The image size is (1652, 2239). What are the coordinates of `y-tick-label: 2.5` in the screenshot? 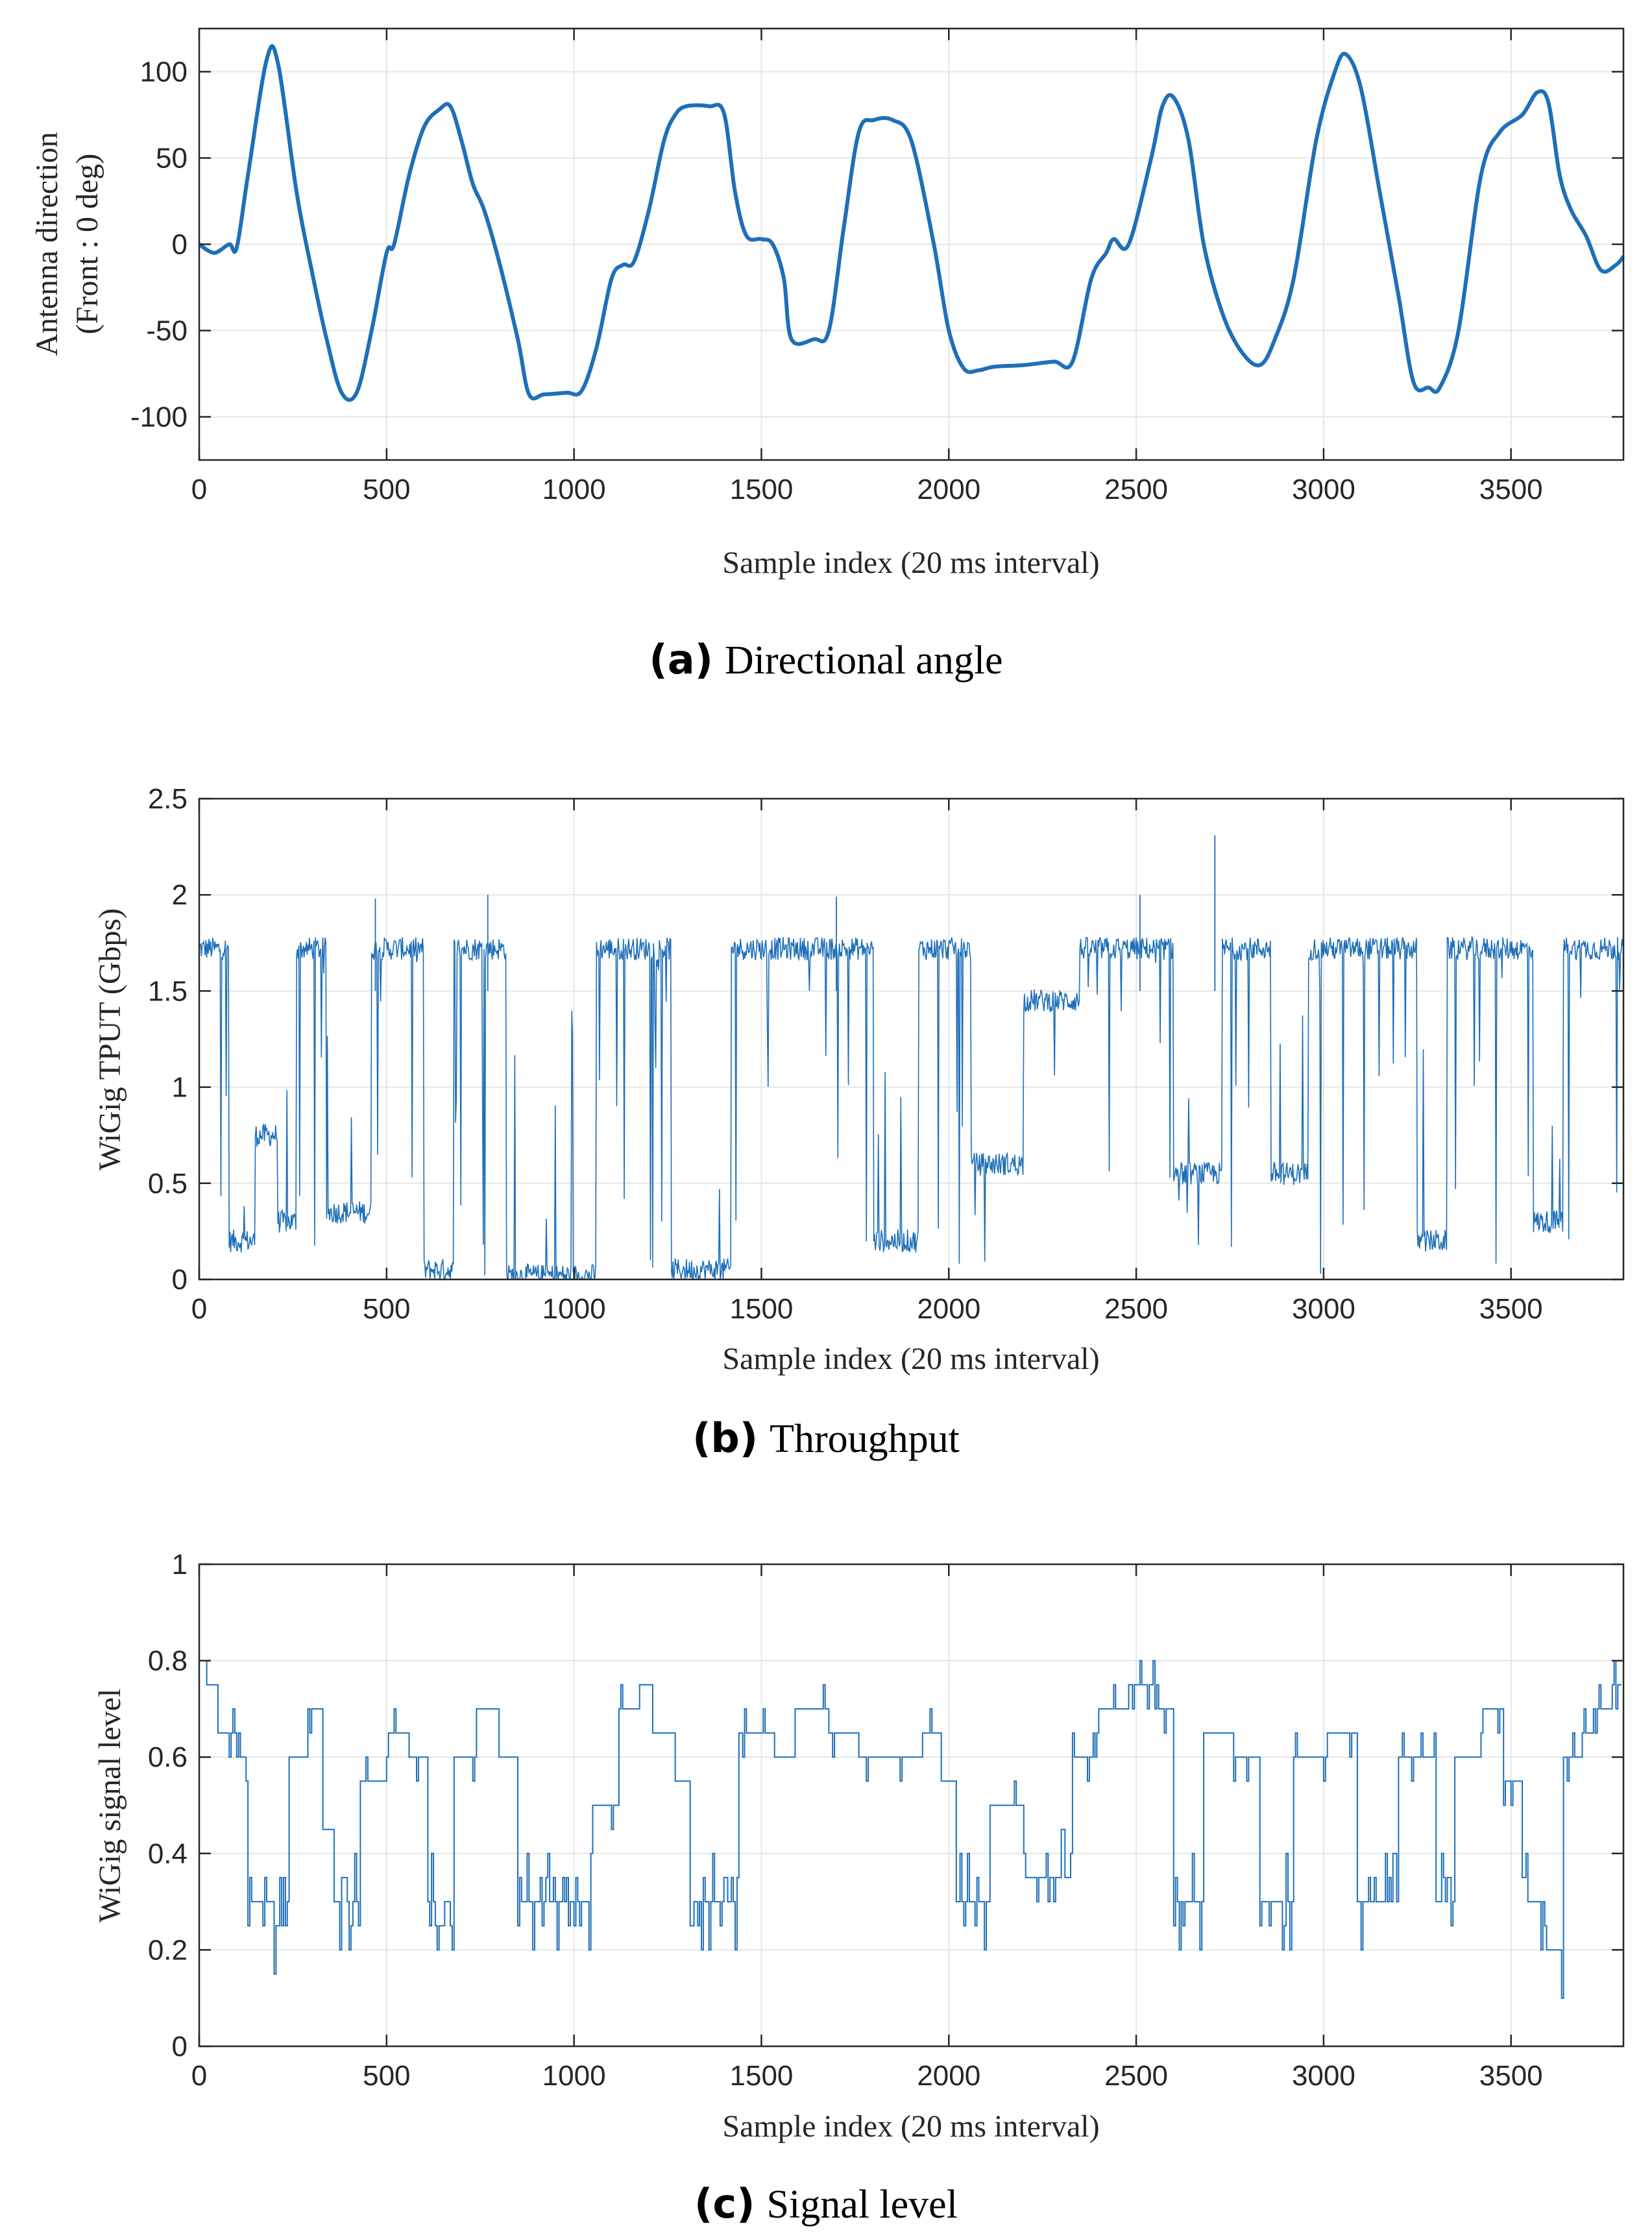 It's located at (168, 799).